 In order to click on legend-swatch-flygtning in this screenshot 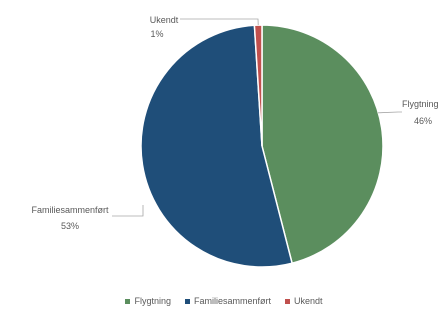, I will do `click(128, 301)`.